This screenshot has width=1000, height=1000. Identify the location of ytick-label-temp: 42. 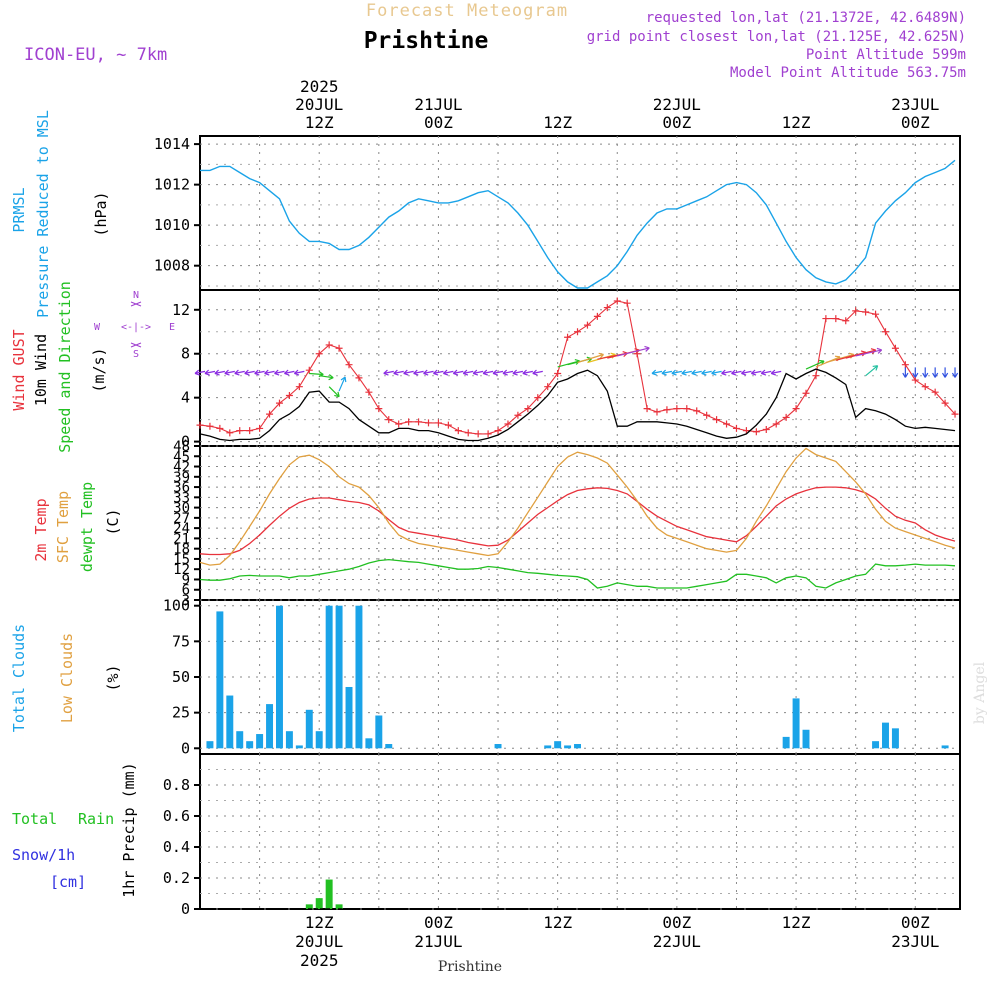
(181, 468).